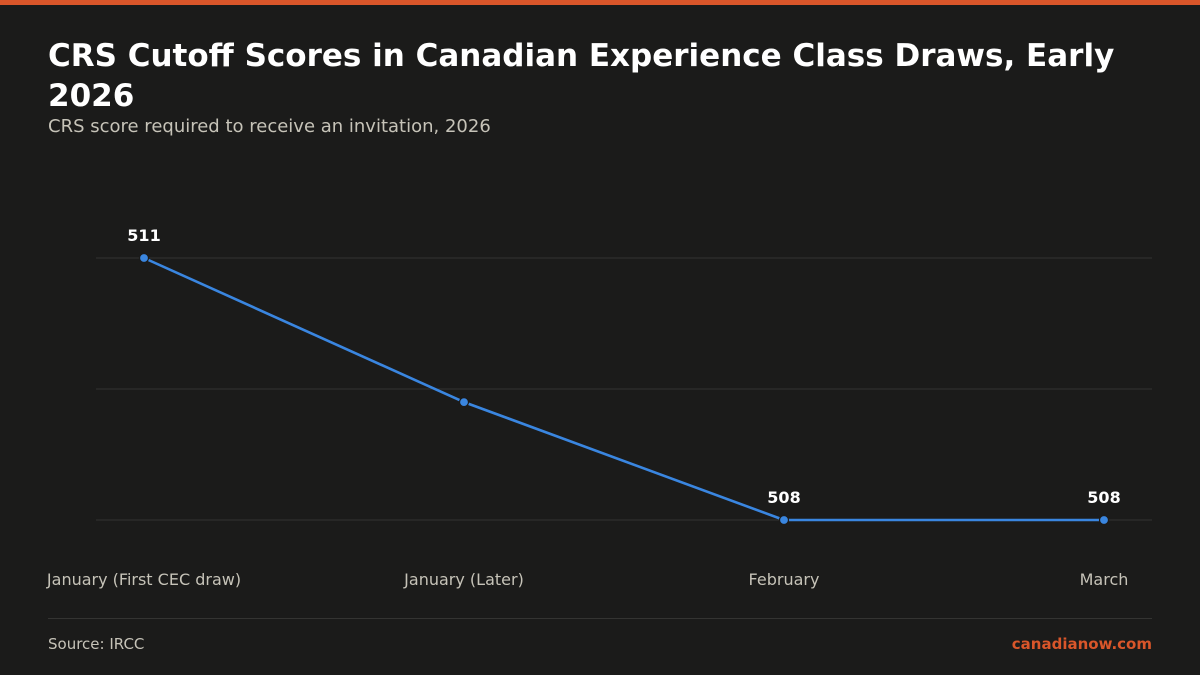  What do you see at coordinates (143, 579) in the screenshot?
I see `x-tick-label-0: January (First CEC draw)` at bounding box center [143, 579].